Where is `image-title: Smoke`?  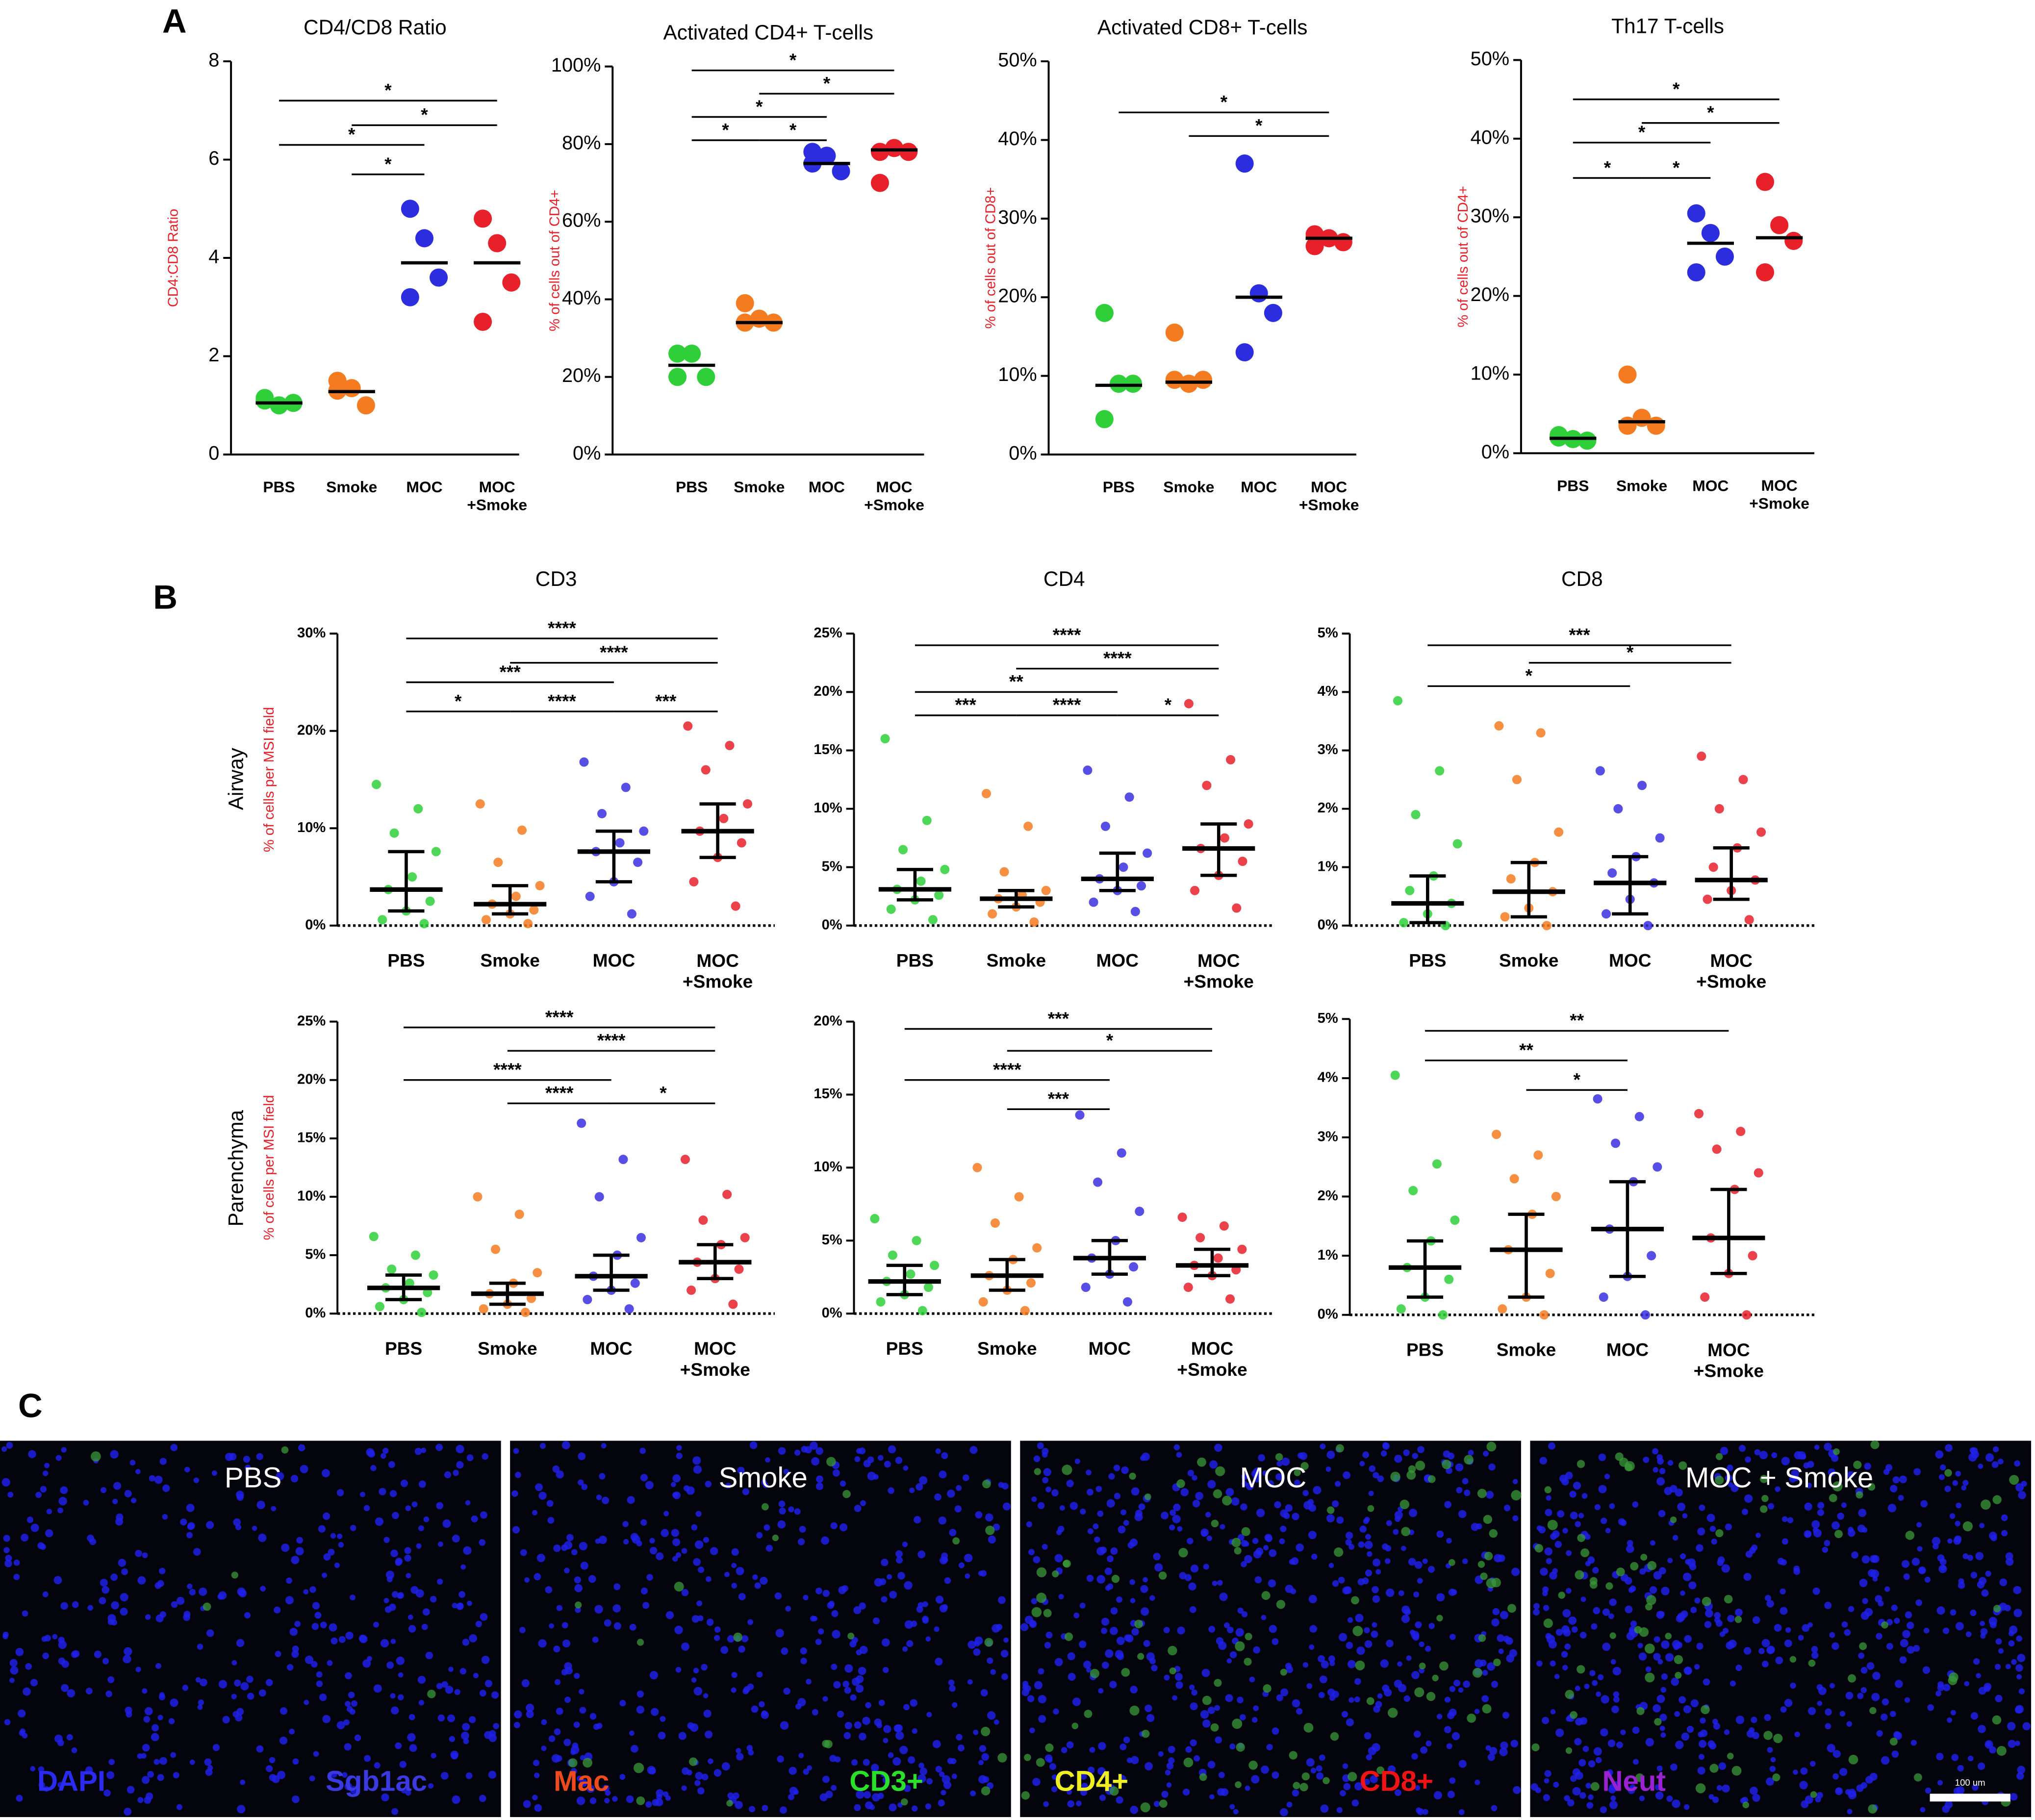
image-title: Smoke is located at coordinates (763, 1477).